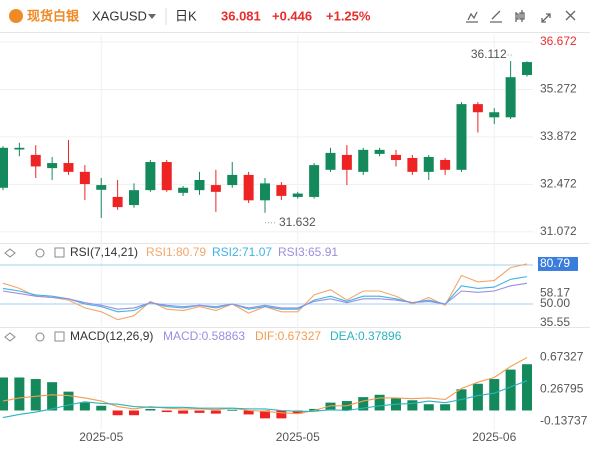 The width and height of the screenshot is (590, 449). What do you see at coordinates (265, 386) in the screenshot?
I see `macd-line` at bounding box center [265, 386].